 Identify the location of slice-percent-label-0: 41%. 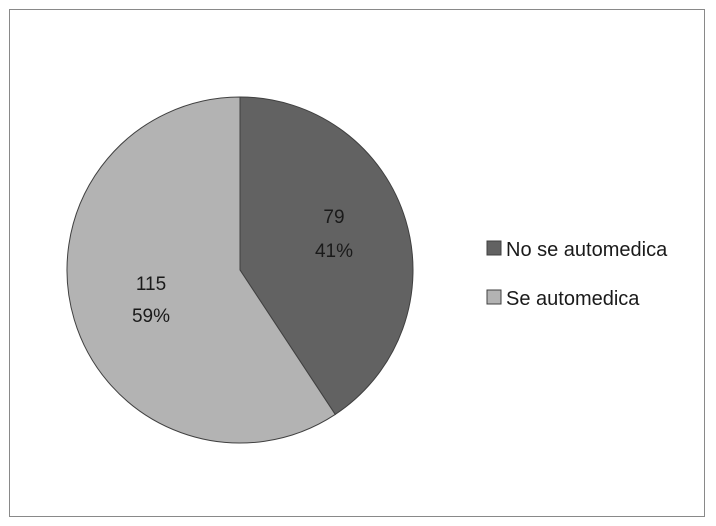
(334, 251).